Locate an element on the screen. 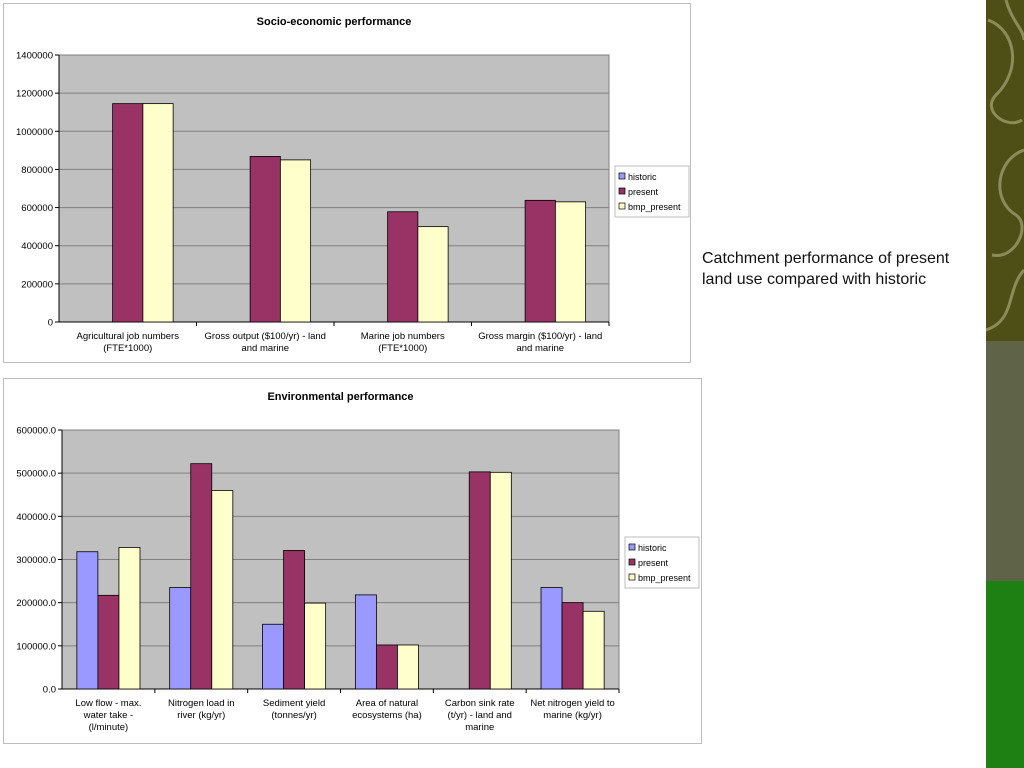 The image size is (1024, 768). x-tick-label: water take - is located at coordinates (108, 715).